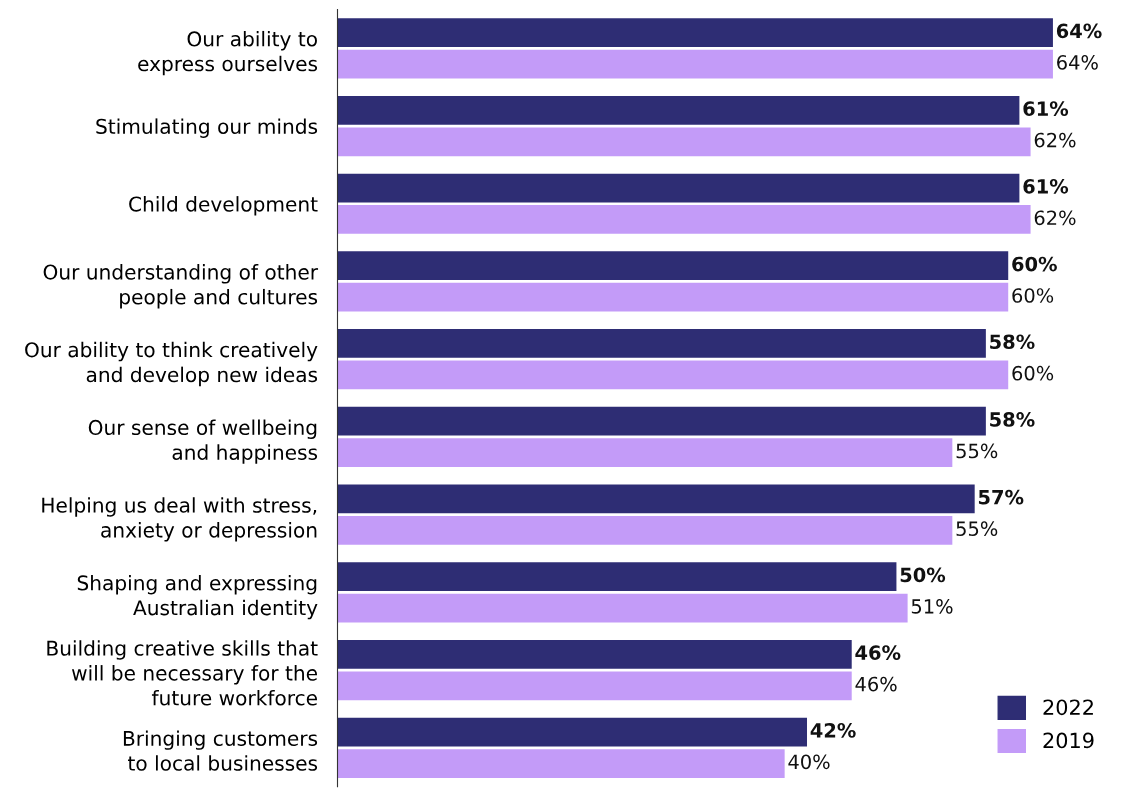 This screenshot has width=1125, height=789. I want to click on y-tick-label: Our ability to think creatively and develop new ideas, so click(171, 364).